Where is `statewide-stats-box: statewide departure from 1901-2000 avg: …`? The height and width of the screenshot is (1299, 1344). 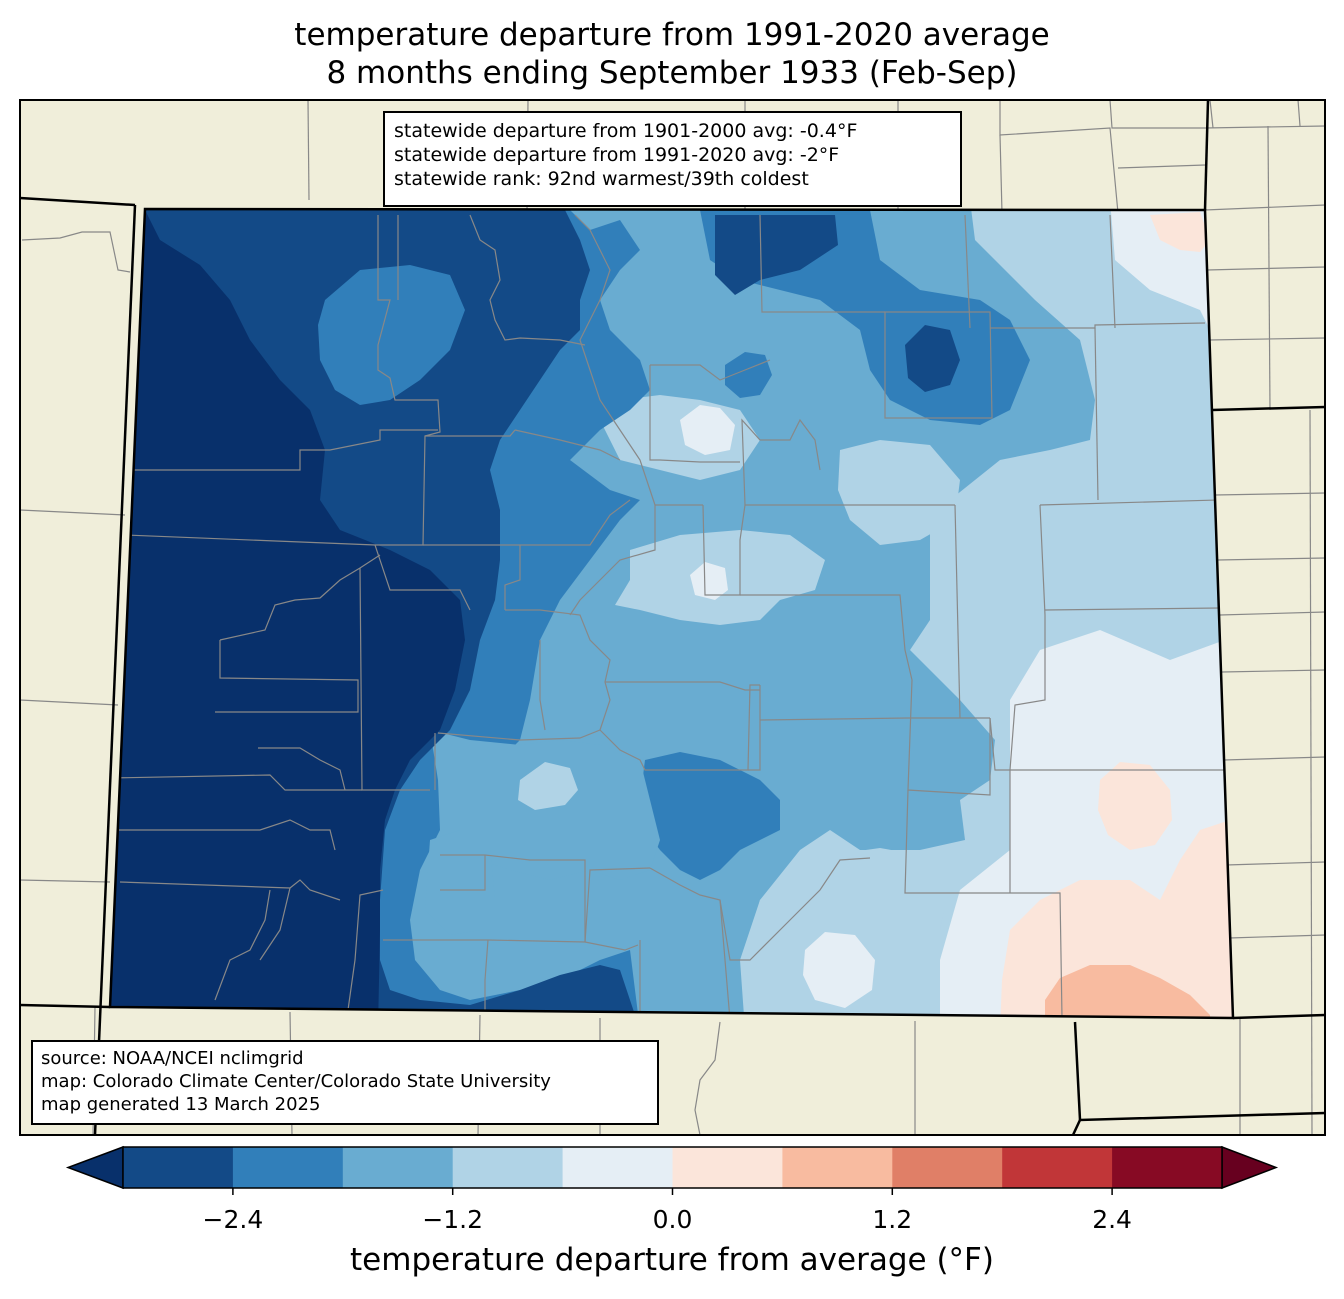 statewide-stats-box: statewide departure from 1901-2000 avg: … is located at coordinates (672, 159).